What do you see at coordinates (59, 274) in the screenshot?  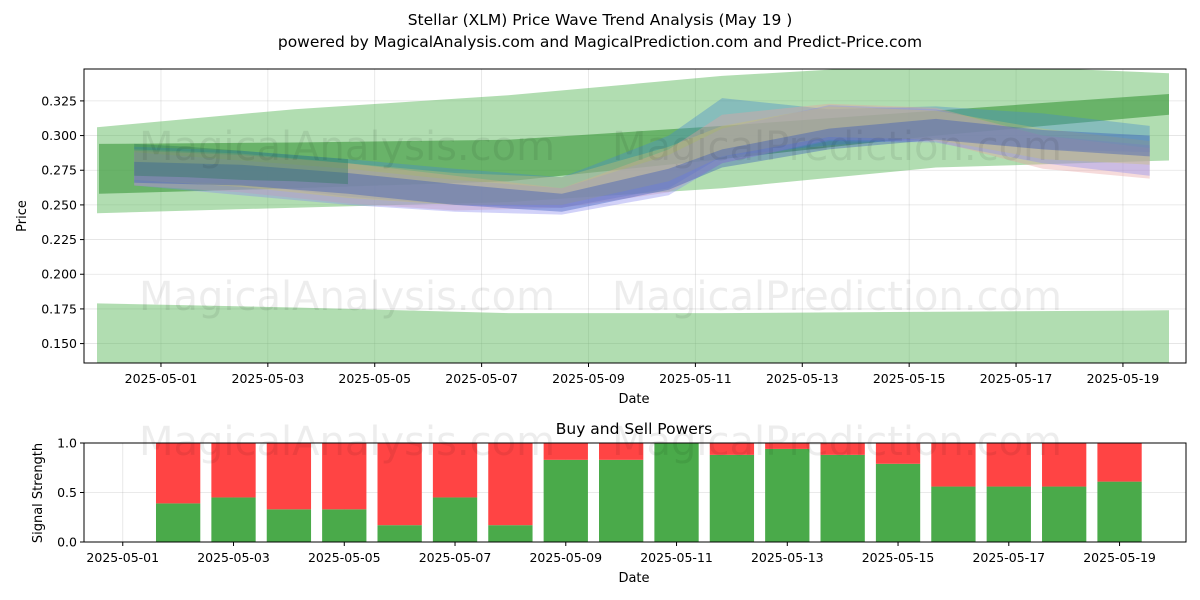 I see `price-ytick-label: 0.200` at bounding box center [59, 274].